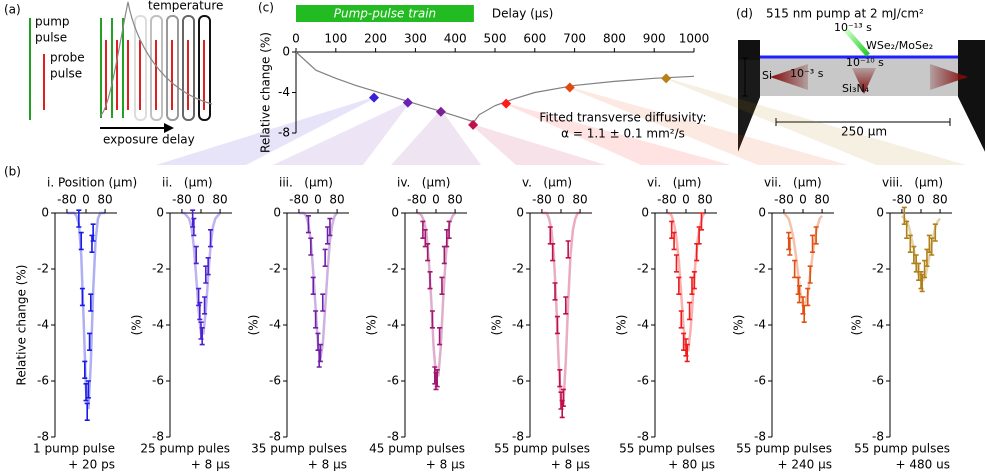 This screenshot has height=475, width=988. What do you see at coordinates (22, 325) in the screenshot?
I see `y-axis-label: Relative change (%)` at bounding box center [22, 325].